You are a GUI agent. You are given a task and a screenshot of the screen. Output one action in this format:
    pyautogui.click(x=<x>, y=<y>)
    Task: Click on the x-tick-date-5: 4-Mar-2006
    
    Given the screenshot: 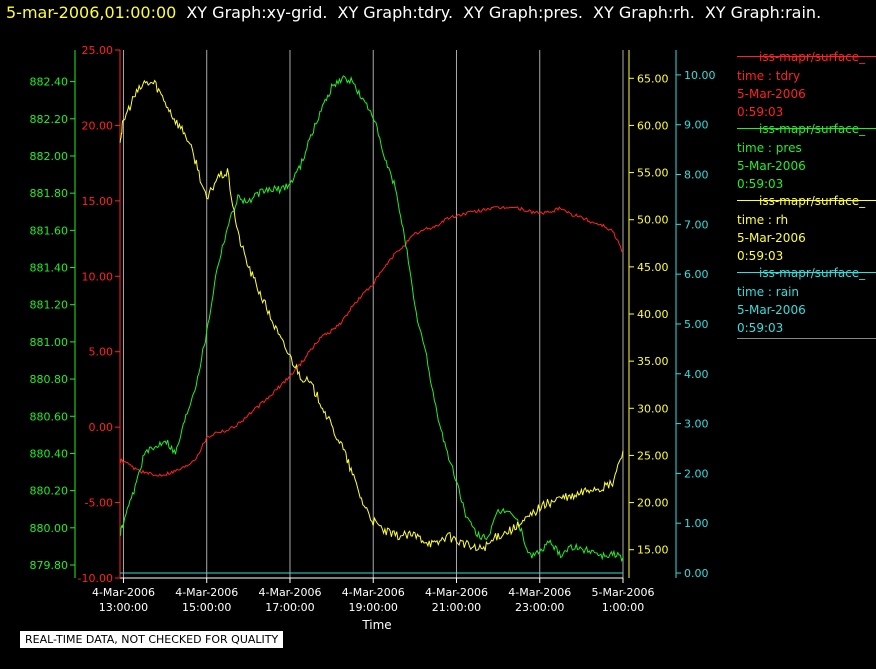 What is the action you would take?
    pyautogui.click(x=539, y=592)
    